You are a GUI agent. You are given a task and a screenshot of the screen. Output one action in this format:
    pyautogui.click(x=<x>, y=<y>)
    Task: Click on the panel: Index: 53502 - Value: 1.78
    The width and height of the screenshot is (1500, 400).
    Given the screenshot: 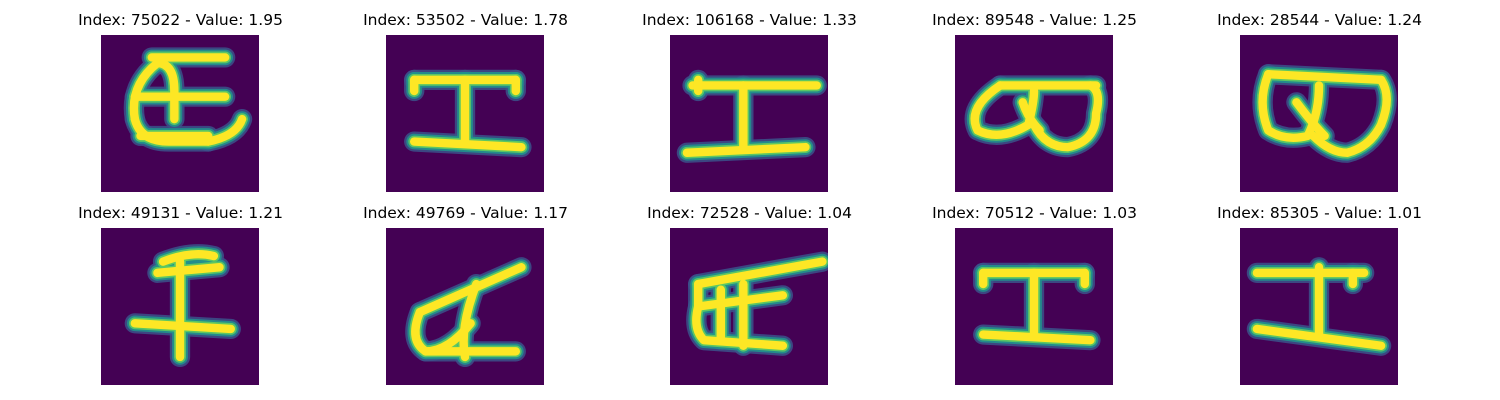 What is the action you would take?
    pyautogui.click(x=465, y=96)
    